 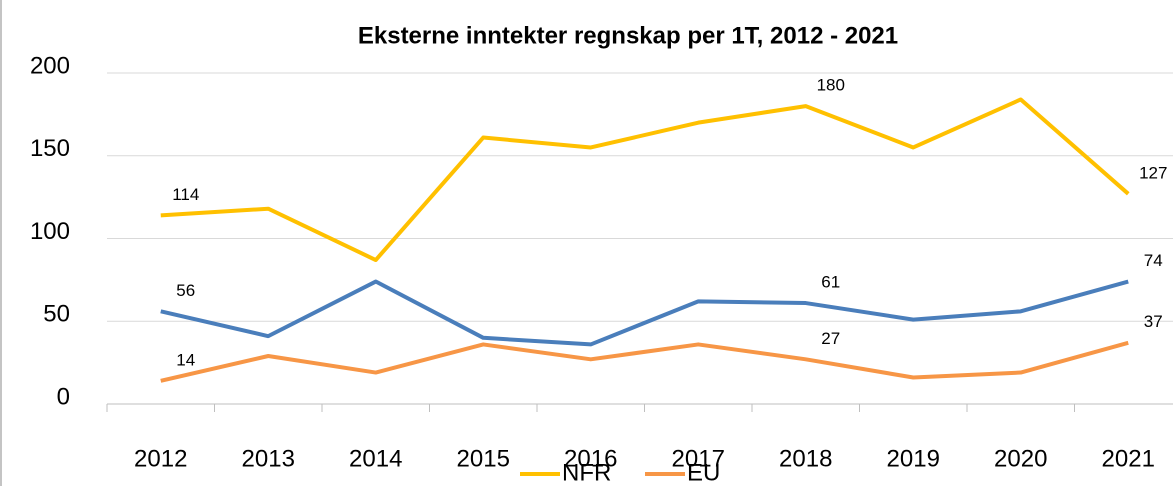 What do you see at coordinates (63, 396) in the screenshot?
I see `y-tick-label: 0` at bounding box center [63, 396].